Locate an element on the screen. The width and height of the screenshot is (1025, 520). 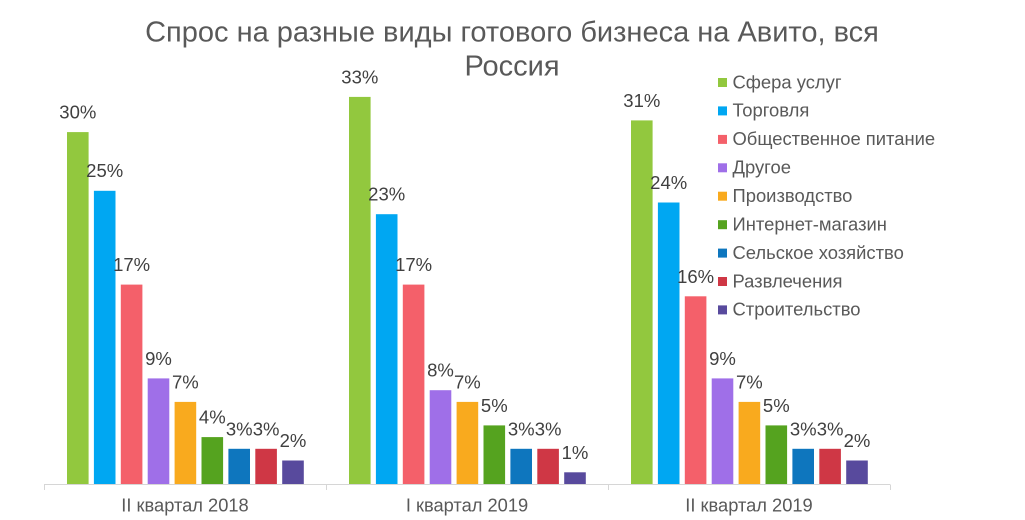
svg-text: Общественное питание is located at coordinates (834, 138).